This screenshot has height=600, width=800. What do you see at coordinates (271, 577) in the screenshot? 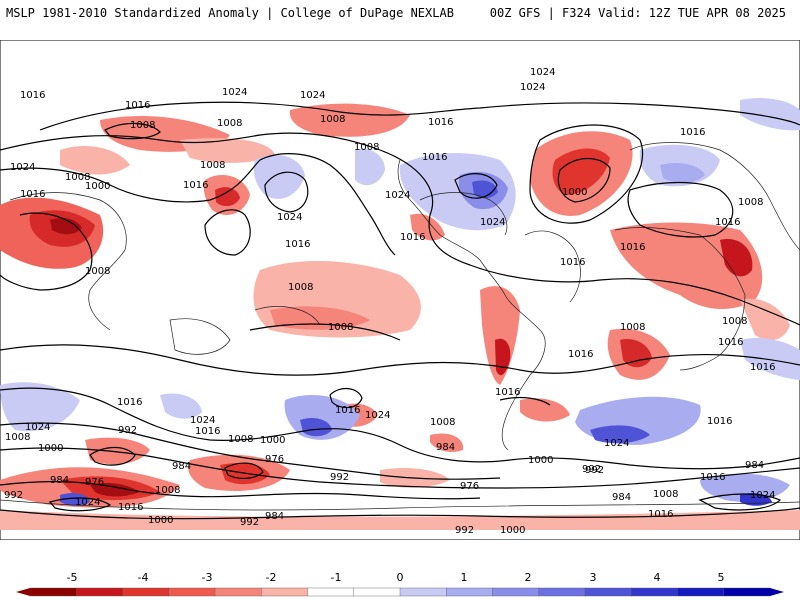
I see `colorbar-tick-label: -2` at bounding box center [271, 577].